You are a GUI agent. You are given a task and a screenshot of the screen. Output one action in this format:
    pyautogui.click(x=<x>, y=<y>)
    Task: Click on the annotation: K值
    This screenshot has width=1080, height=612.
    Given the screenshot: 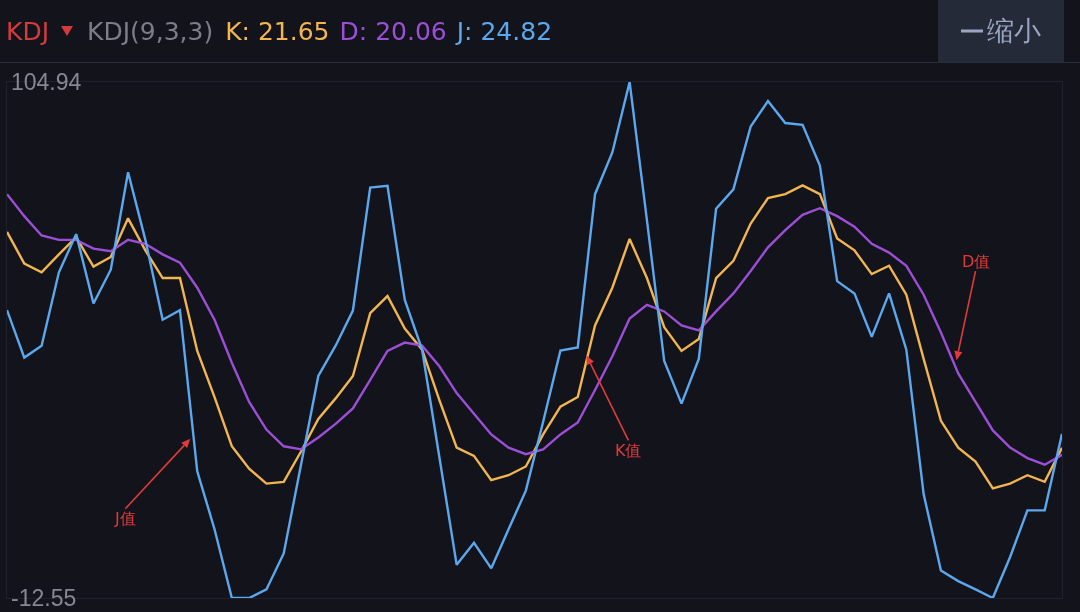 What is the action you would take?
    pyautogui.click(x=628, y=450)
    